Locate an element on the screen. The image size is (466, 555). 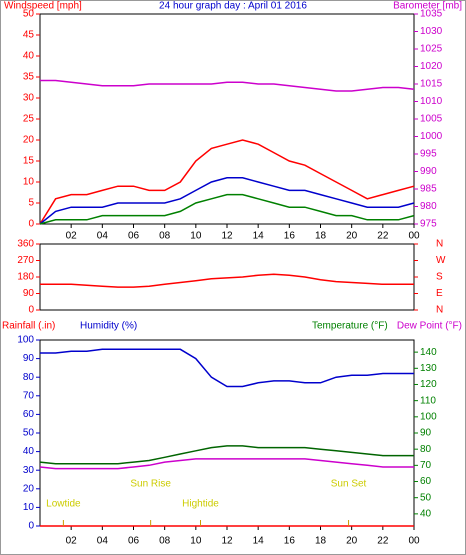
y2-tick-label: 985 is located at coordinates (428, 189).